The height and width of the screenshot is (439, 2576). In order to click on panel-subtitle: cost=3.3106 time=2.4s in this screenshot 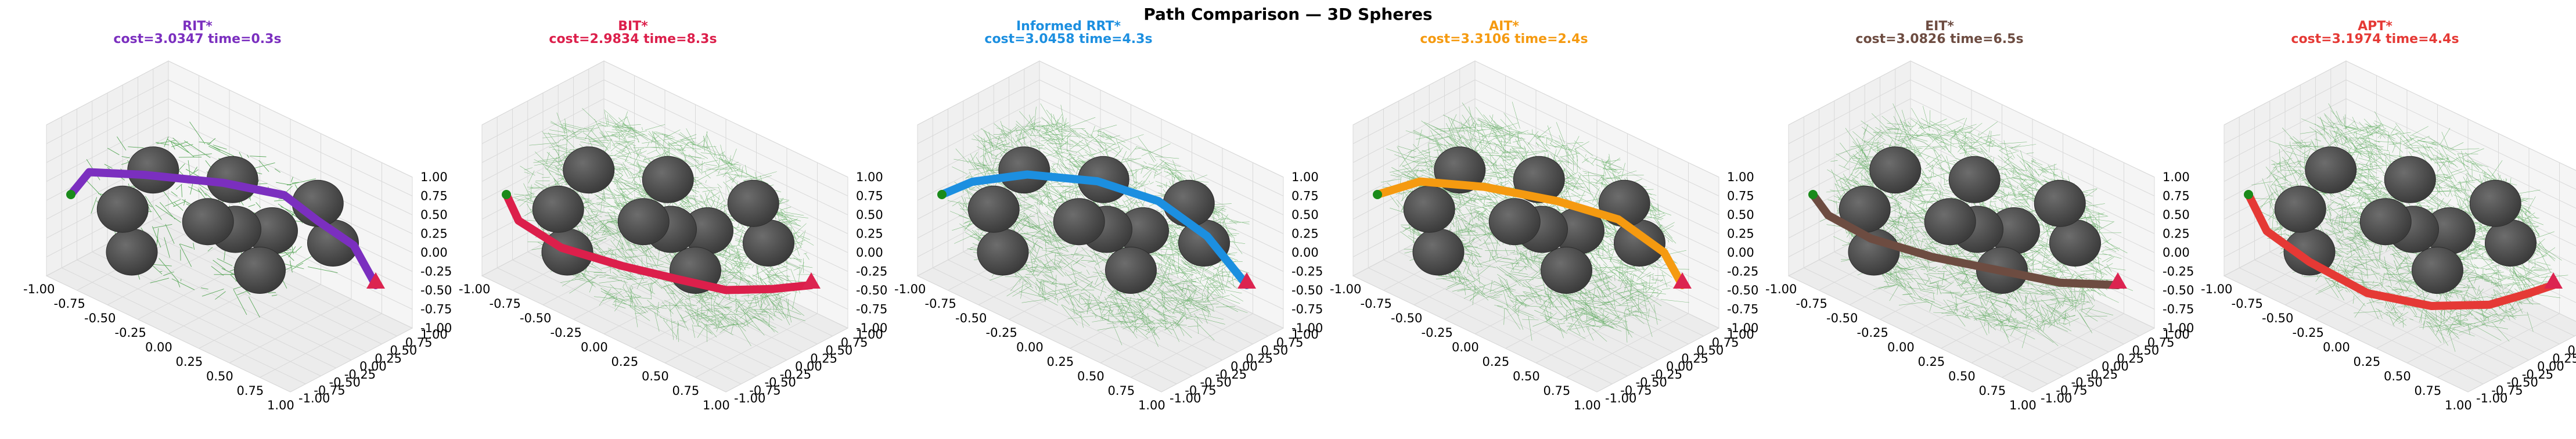, I will do `click(1504, 39)`.